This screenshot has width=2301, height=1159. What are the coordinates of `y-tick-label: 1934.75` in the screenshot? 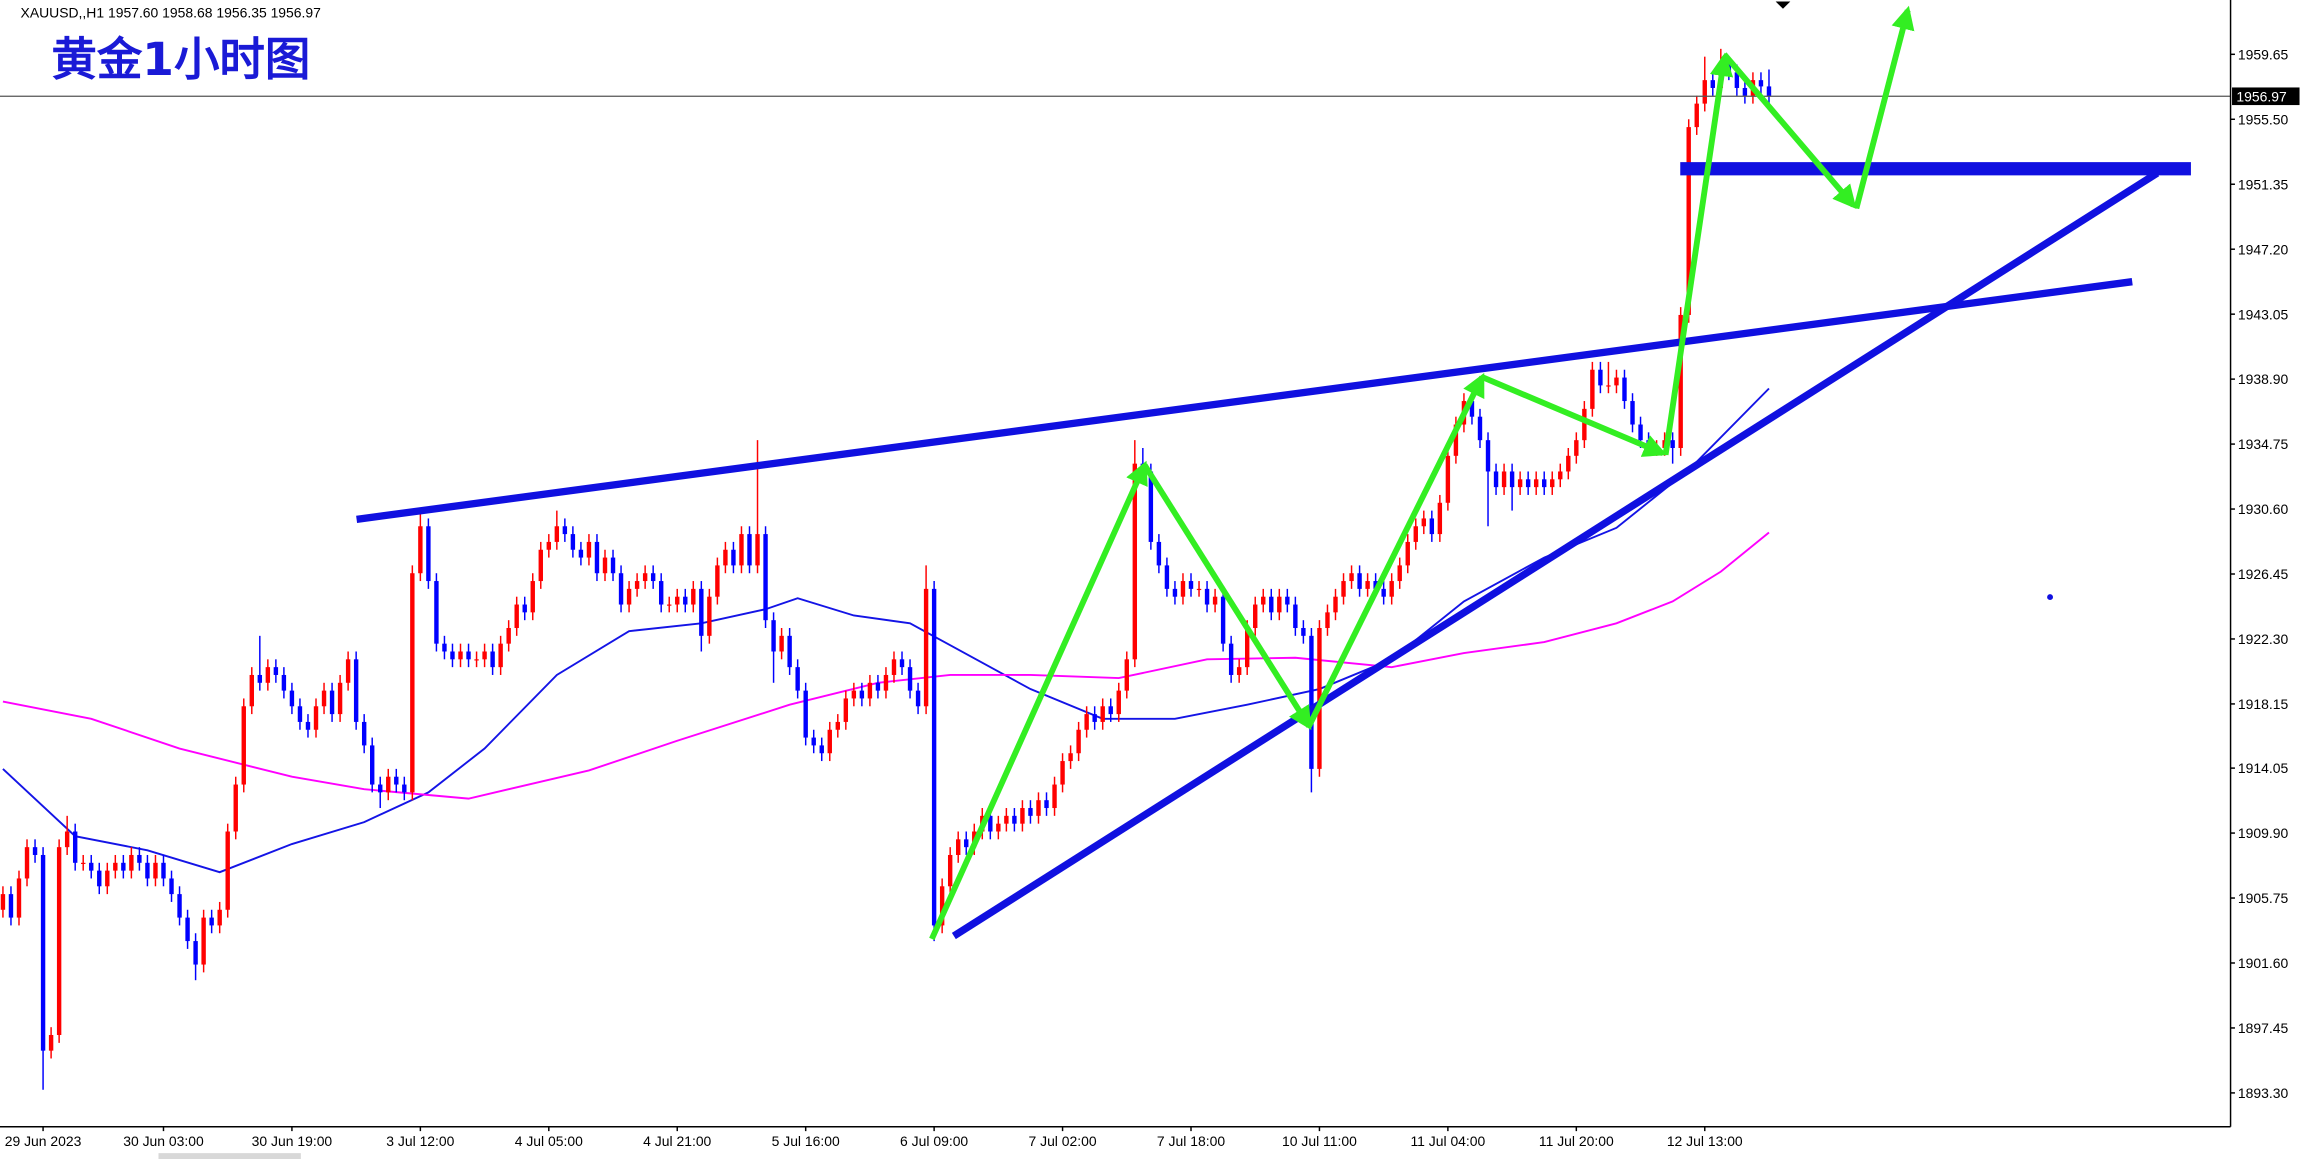 It's located at (2263, 444).